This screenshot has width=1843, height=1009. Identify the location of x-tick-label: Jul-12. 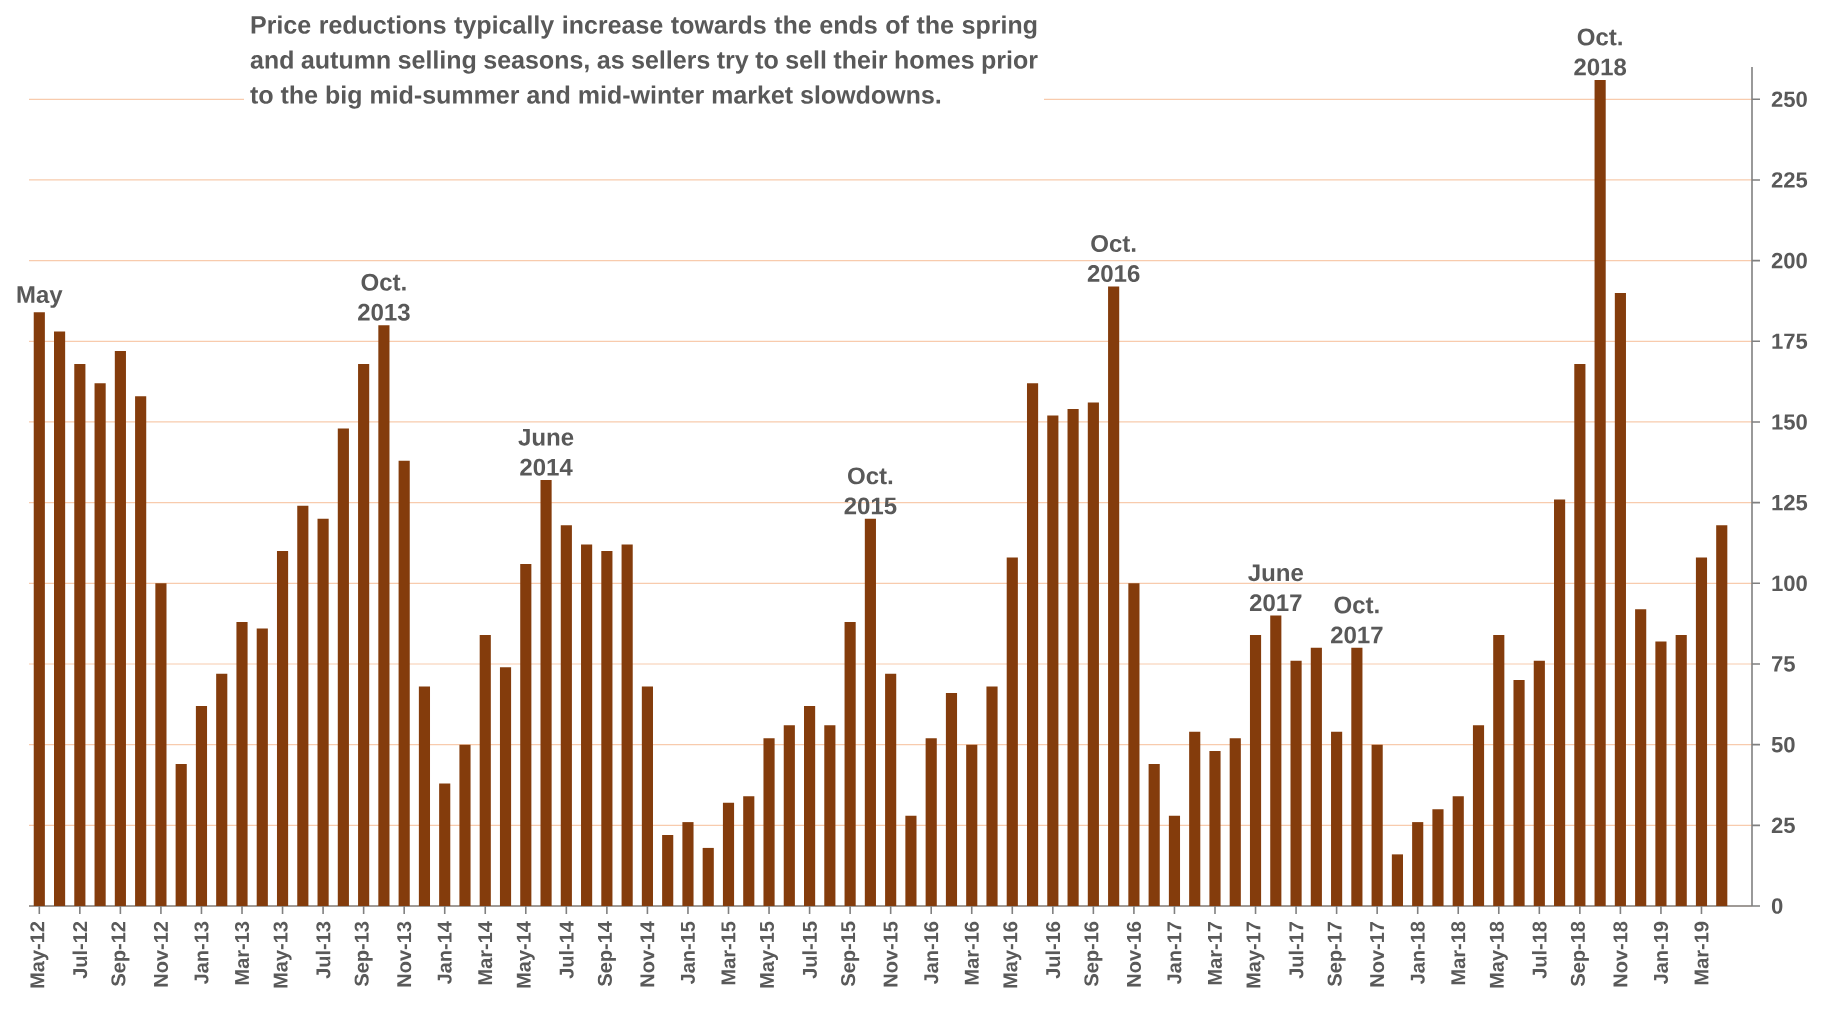
(80, 950).